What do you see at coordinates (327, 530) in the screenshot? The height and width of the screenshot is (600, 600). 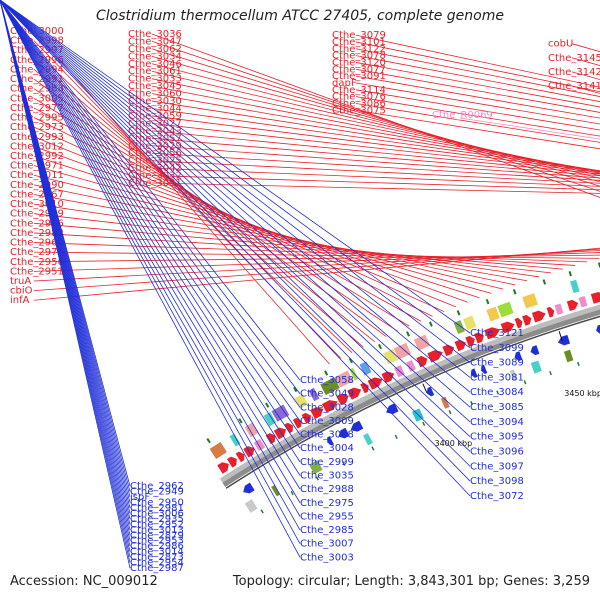 I see `gene-label: Cthe_2985` at bounding box center [327, 530].